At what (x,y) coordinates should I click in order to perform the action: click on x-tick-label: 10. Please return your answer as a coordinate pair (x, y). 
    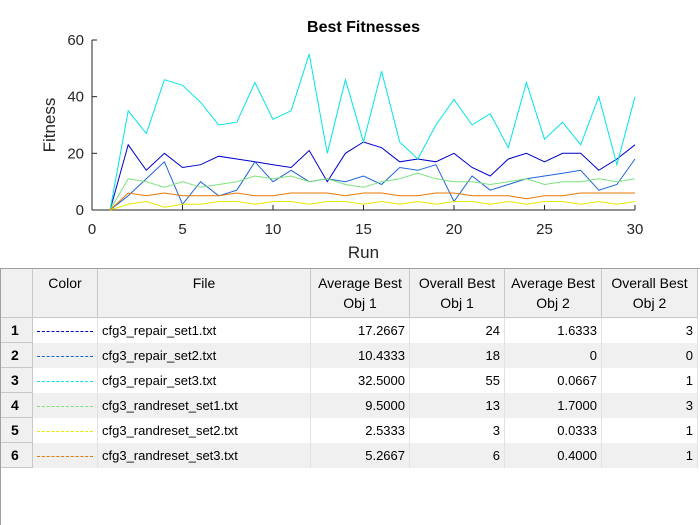
    Looking at the image, I should click on (273, 229).